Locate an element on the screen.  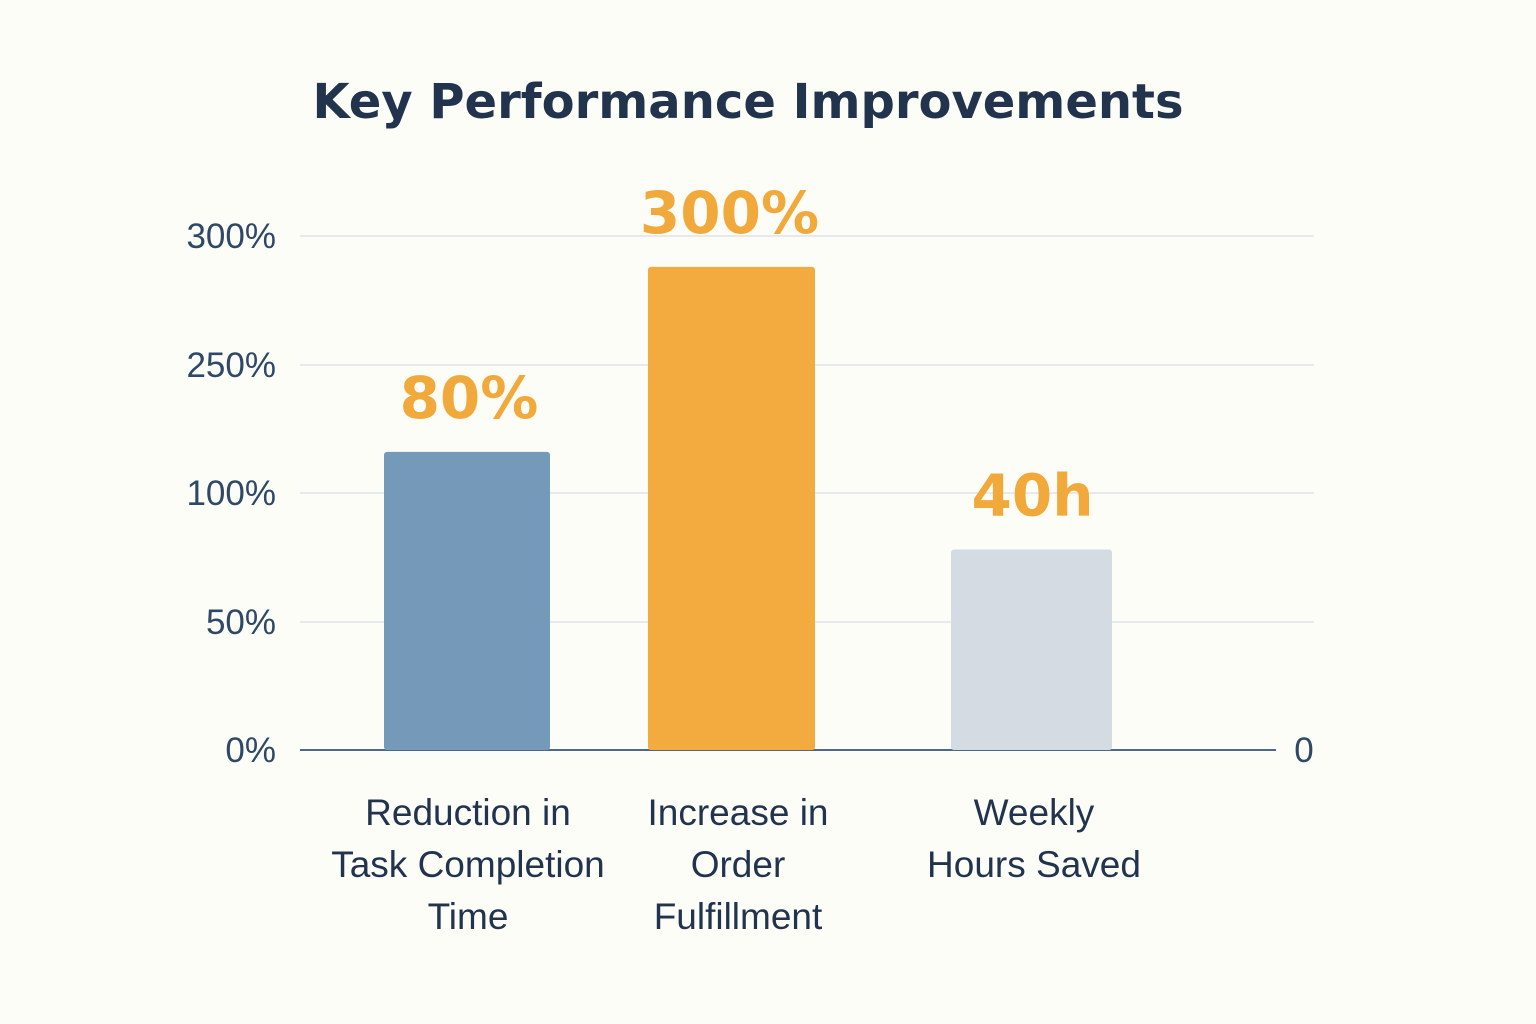
data-label: 40h is located at coordinates (1032, 496).